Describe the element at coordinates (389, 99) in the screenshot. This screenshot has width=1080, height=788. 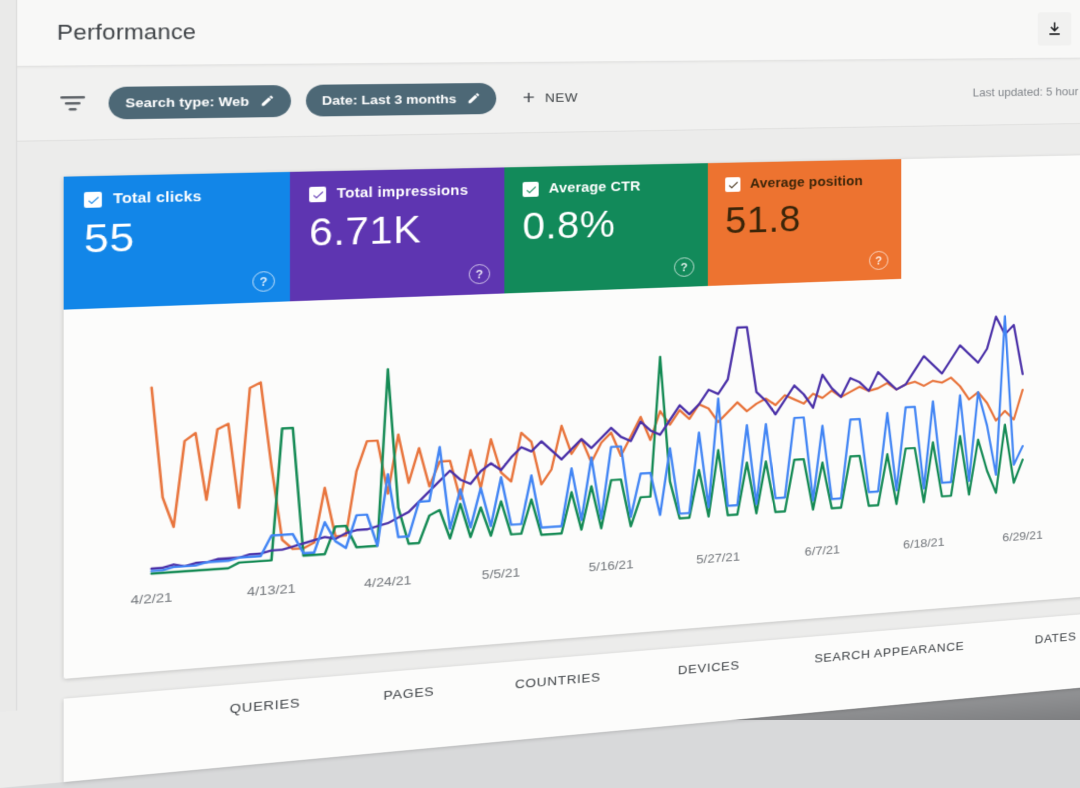
I see `chip-date-range-label: Date: Last 3 months` at that location.